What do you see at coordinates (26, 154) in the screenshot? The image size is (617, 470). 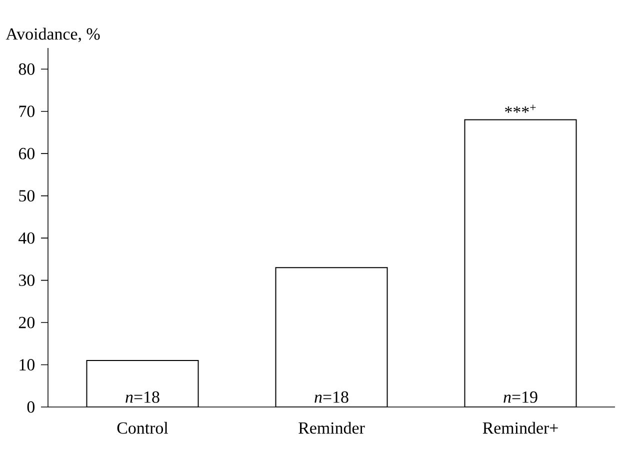 I see `y-tick-label: 60` at bounding box center [26, 154].